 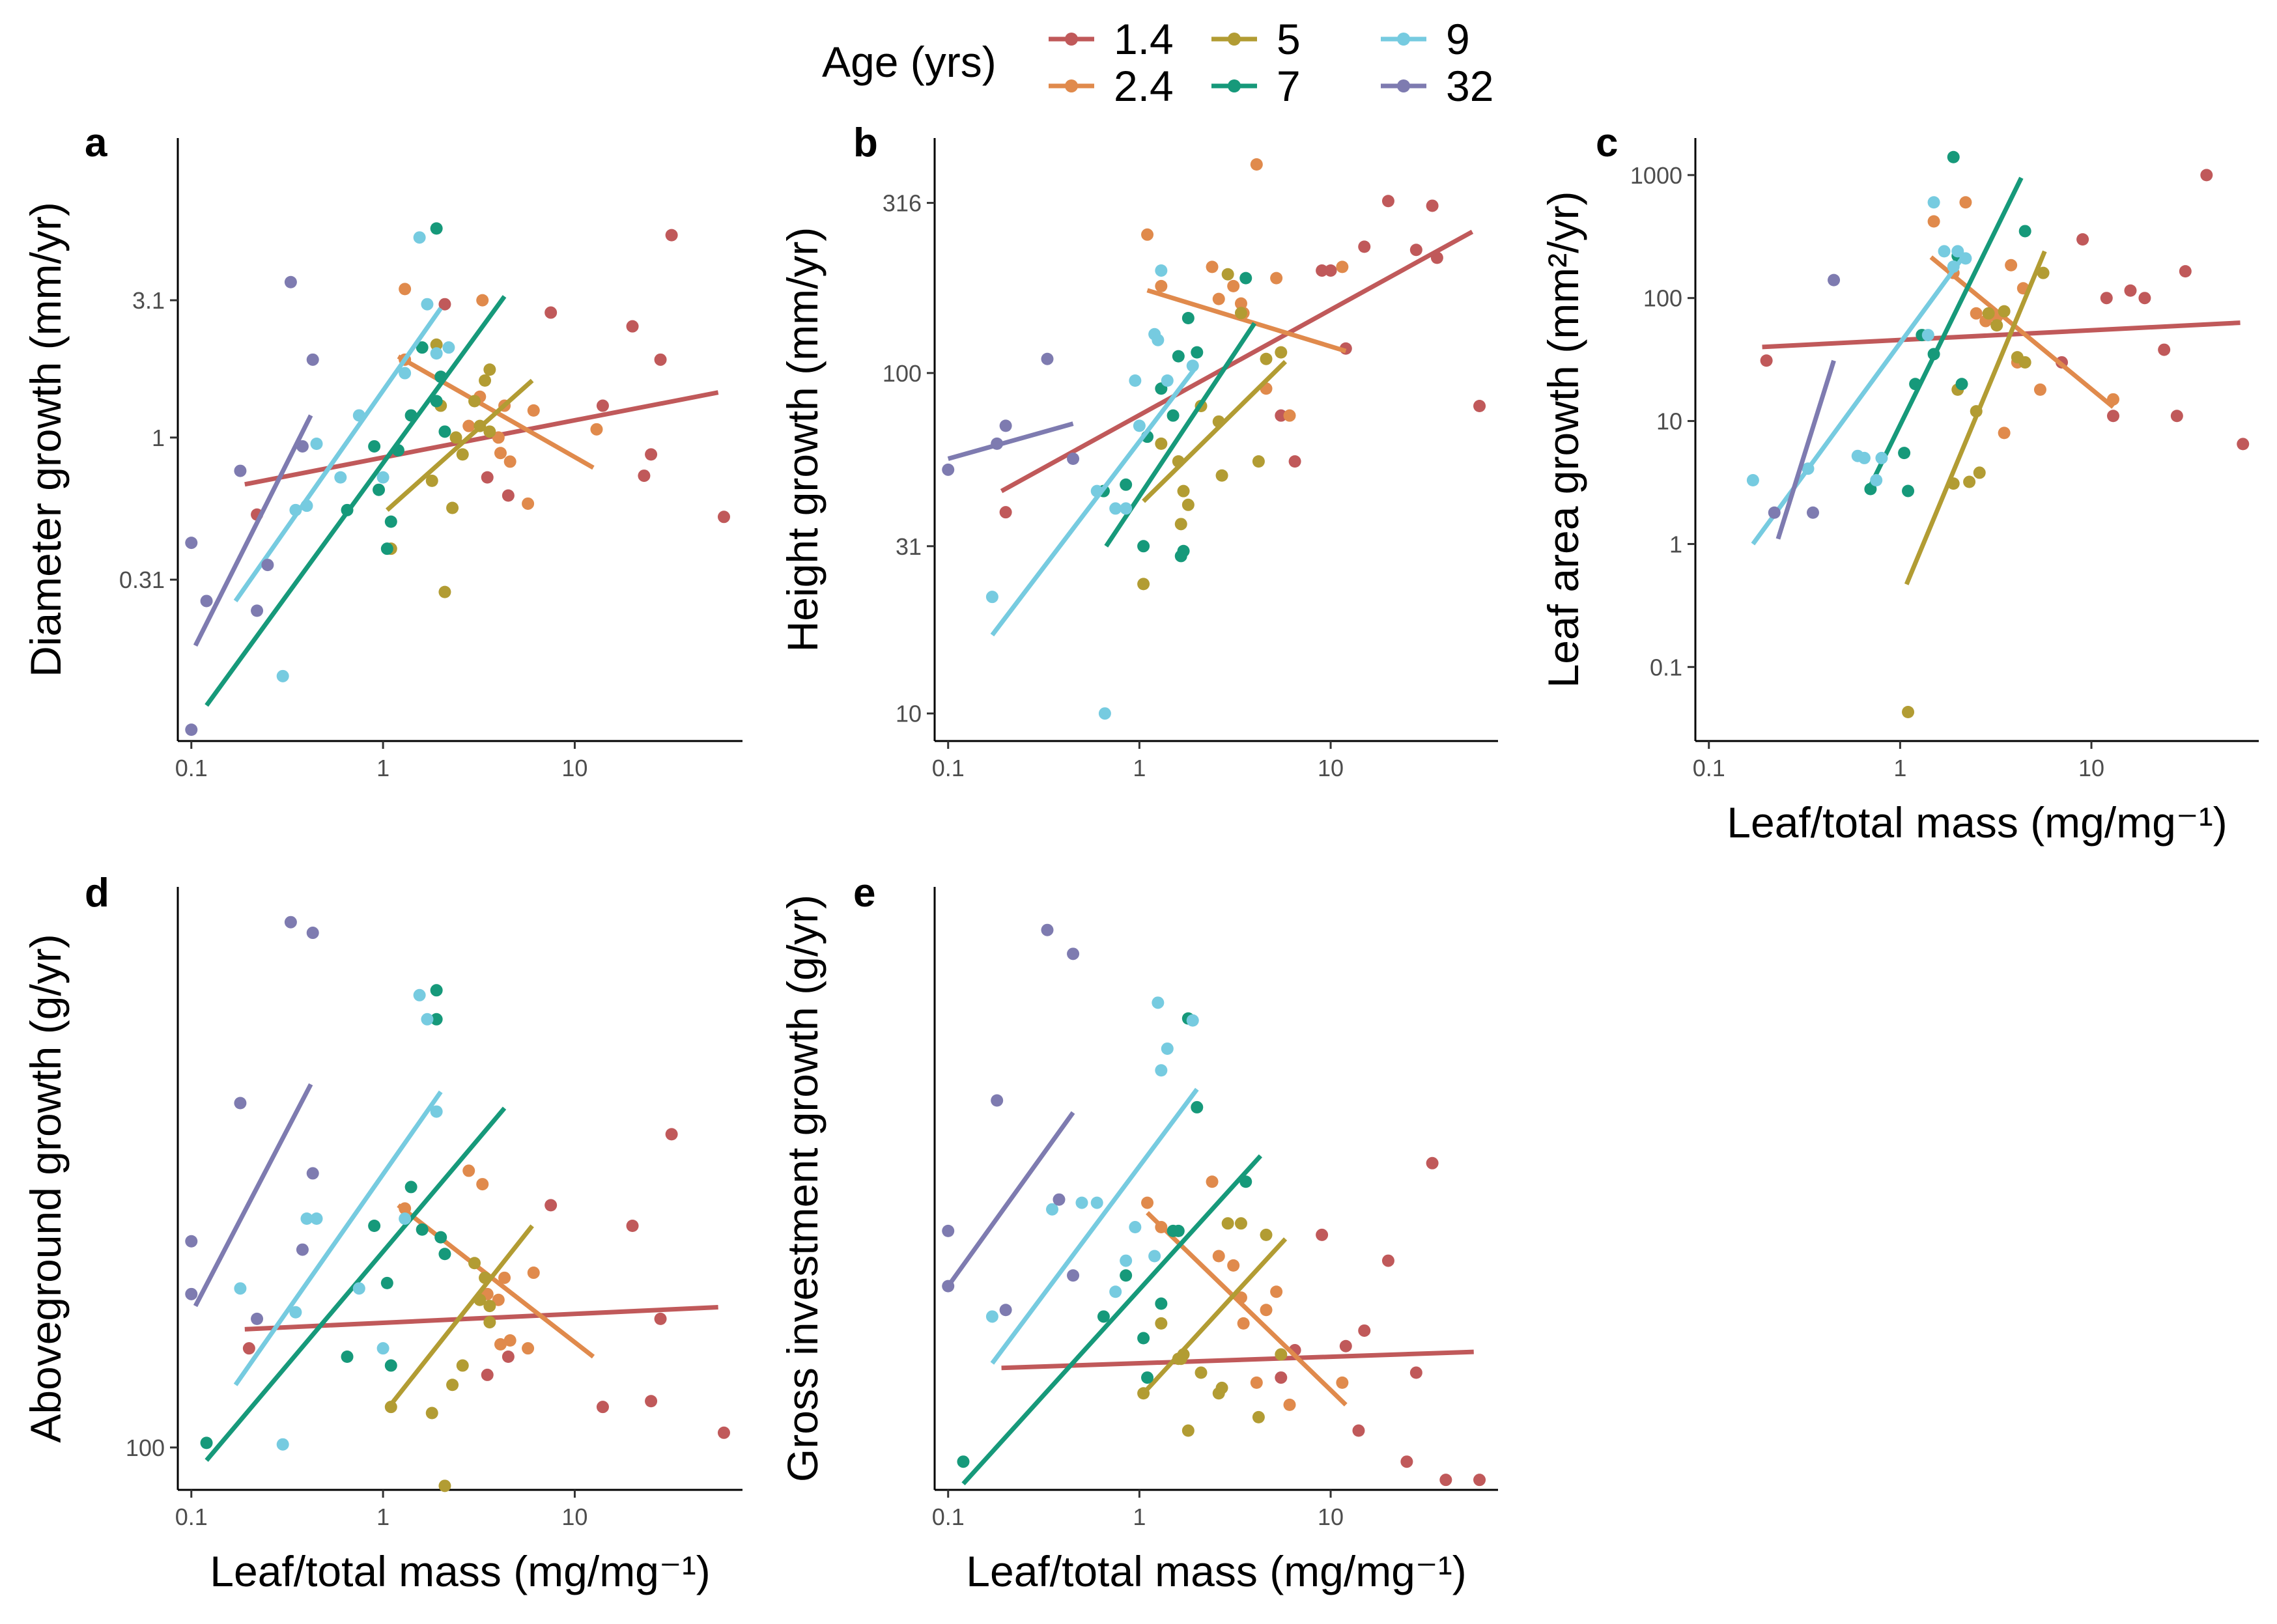 I want to click on legend-key-point, so click(x=1234, y=40).